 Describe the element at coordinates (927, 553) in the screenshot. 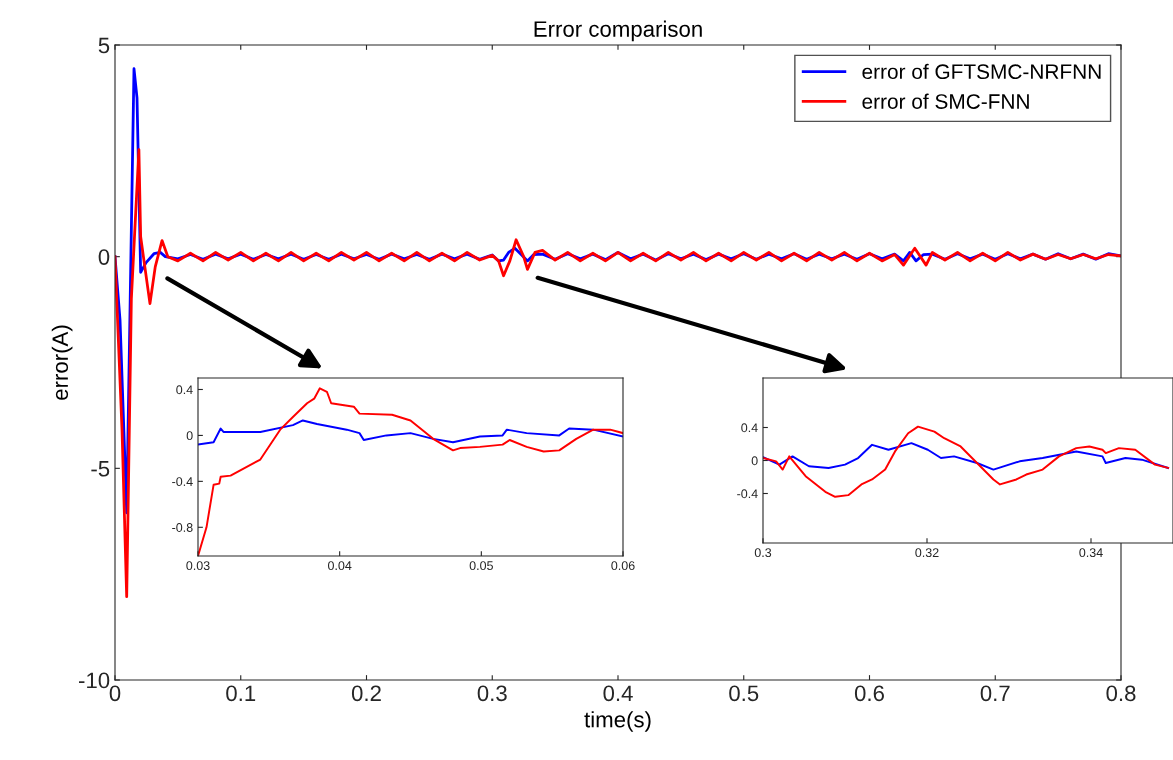

I see `x-tick-label: 0.32` at that location.